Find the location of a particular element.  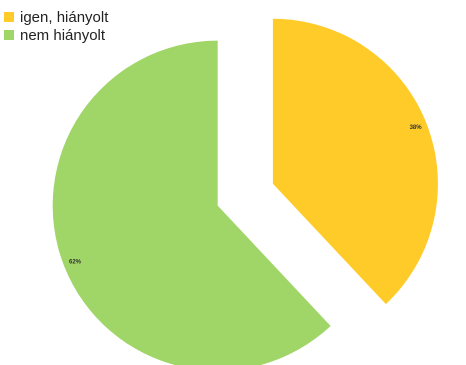

legend-item-nem-hianyolt: nem hiányolt is located at coordinates (56, 35).